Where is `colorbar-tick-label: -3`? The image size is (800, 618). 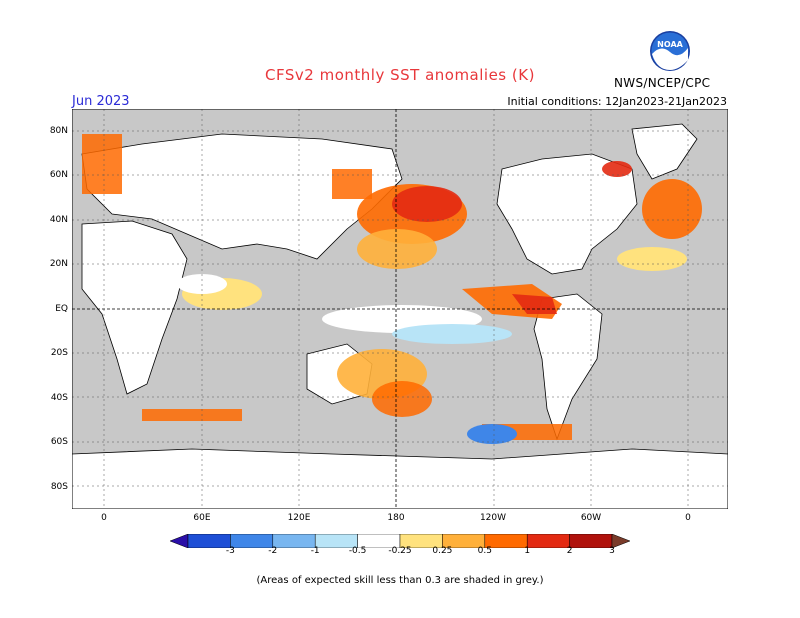 colorbar-tick-label: -3 is located at coordinates (230, 551).